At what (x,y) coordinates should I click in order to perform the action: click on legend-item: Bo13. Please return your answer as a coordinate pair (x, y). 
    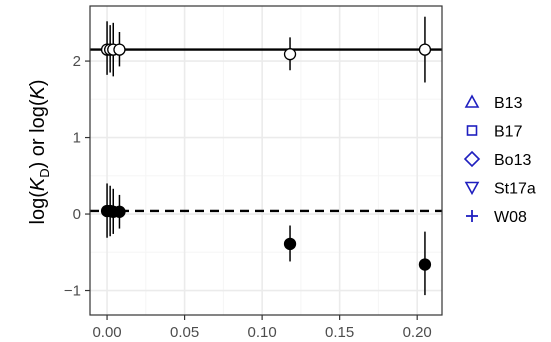
    Looking at the image, I should click on (497, 159).